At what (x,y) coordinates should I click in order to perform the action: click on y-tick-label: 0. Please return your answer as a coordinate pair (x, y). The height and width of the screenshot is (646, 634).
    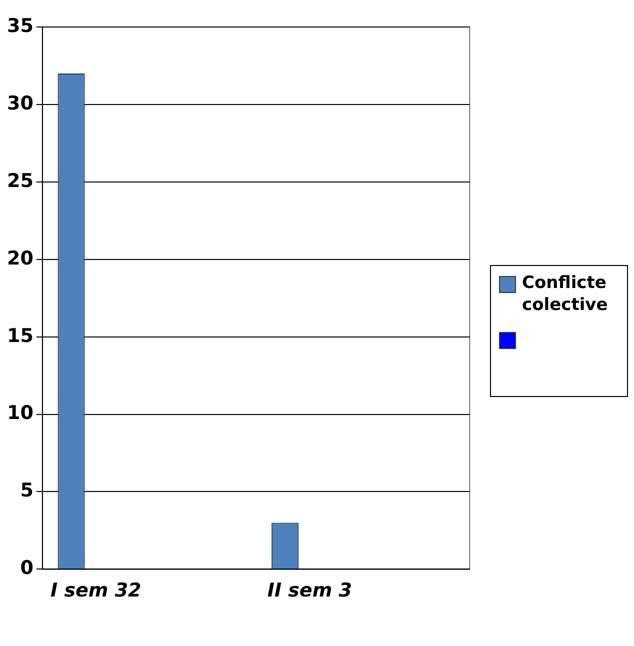
    Looking at the image, I should click on (27, 568).